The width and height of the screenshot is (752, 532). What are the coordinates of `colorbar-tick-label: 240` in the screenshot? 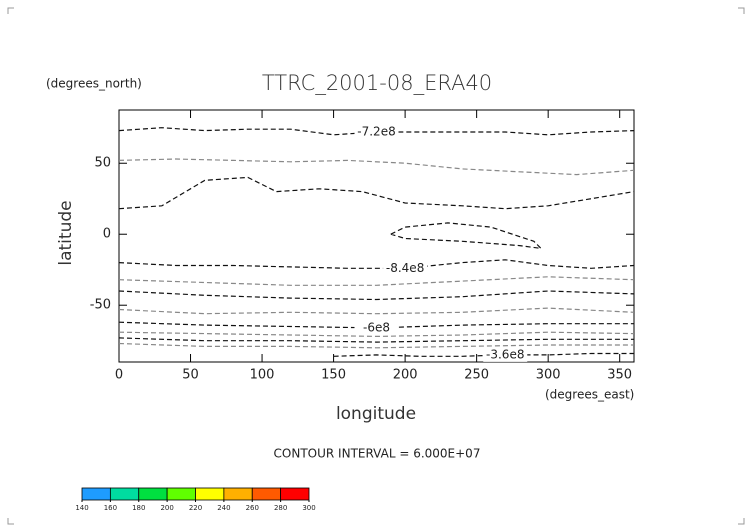 It's located at (223, 508).